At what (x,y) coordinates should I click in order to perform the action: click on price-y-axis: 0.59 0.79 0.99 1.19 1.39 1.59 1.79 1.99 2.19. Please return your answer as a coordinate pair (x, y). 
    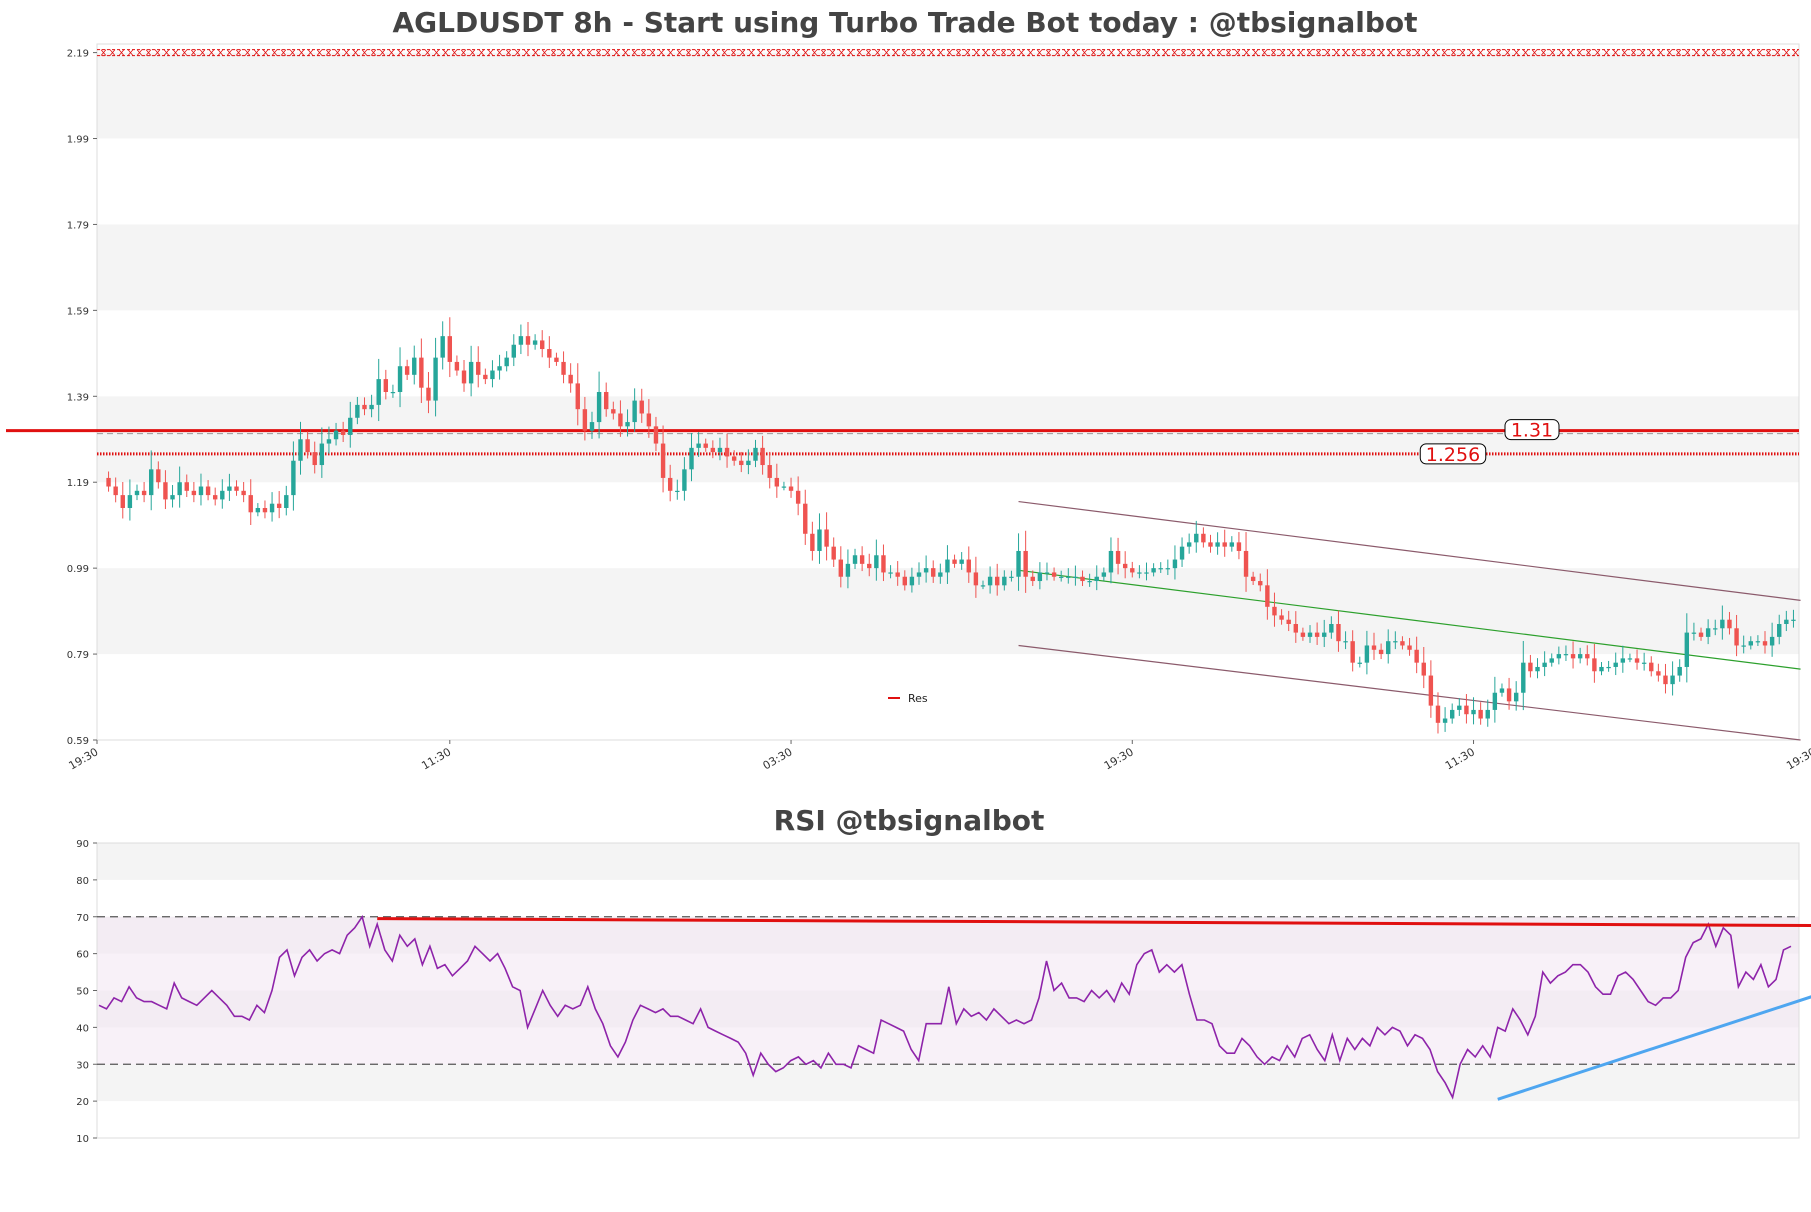
    Looking at the image, I should click on (82, 398).